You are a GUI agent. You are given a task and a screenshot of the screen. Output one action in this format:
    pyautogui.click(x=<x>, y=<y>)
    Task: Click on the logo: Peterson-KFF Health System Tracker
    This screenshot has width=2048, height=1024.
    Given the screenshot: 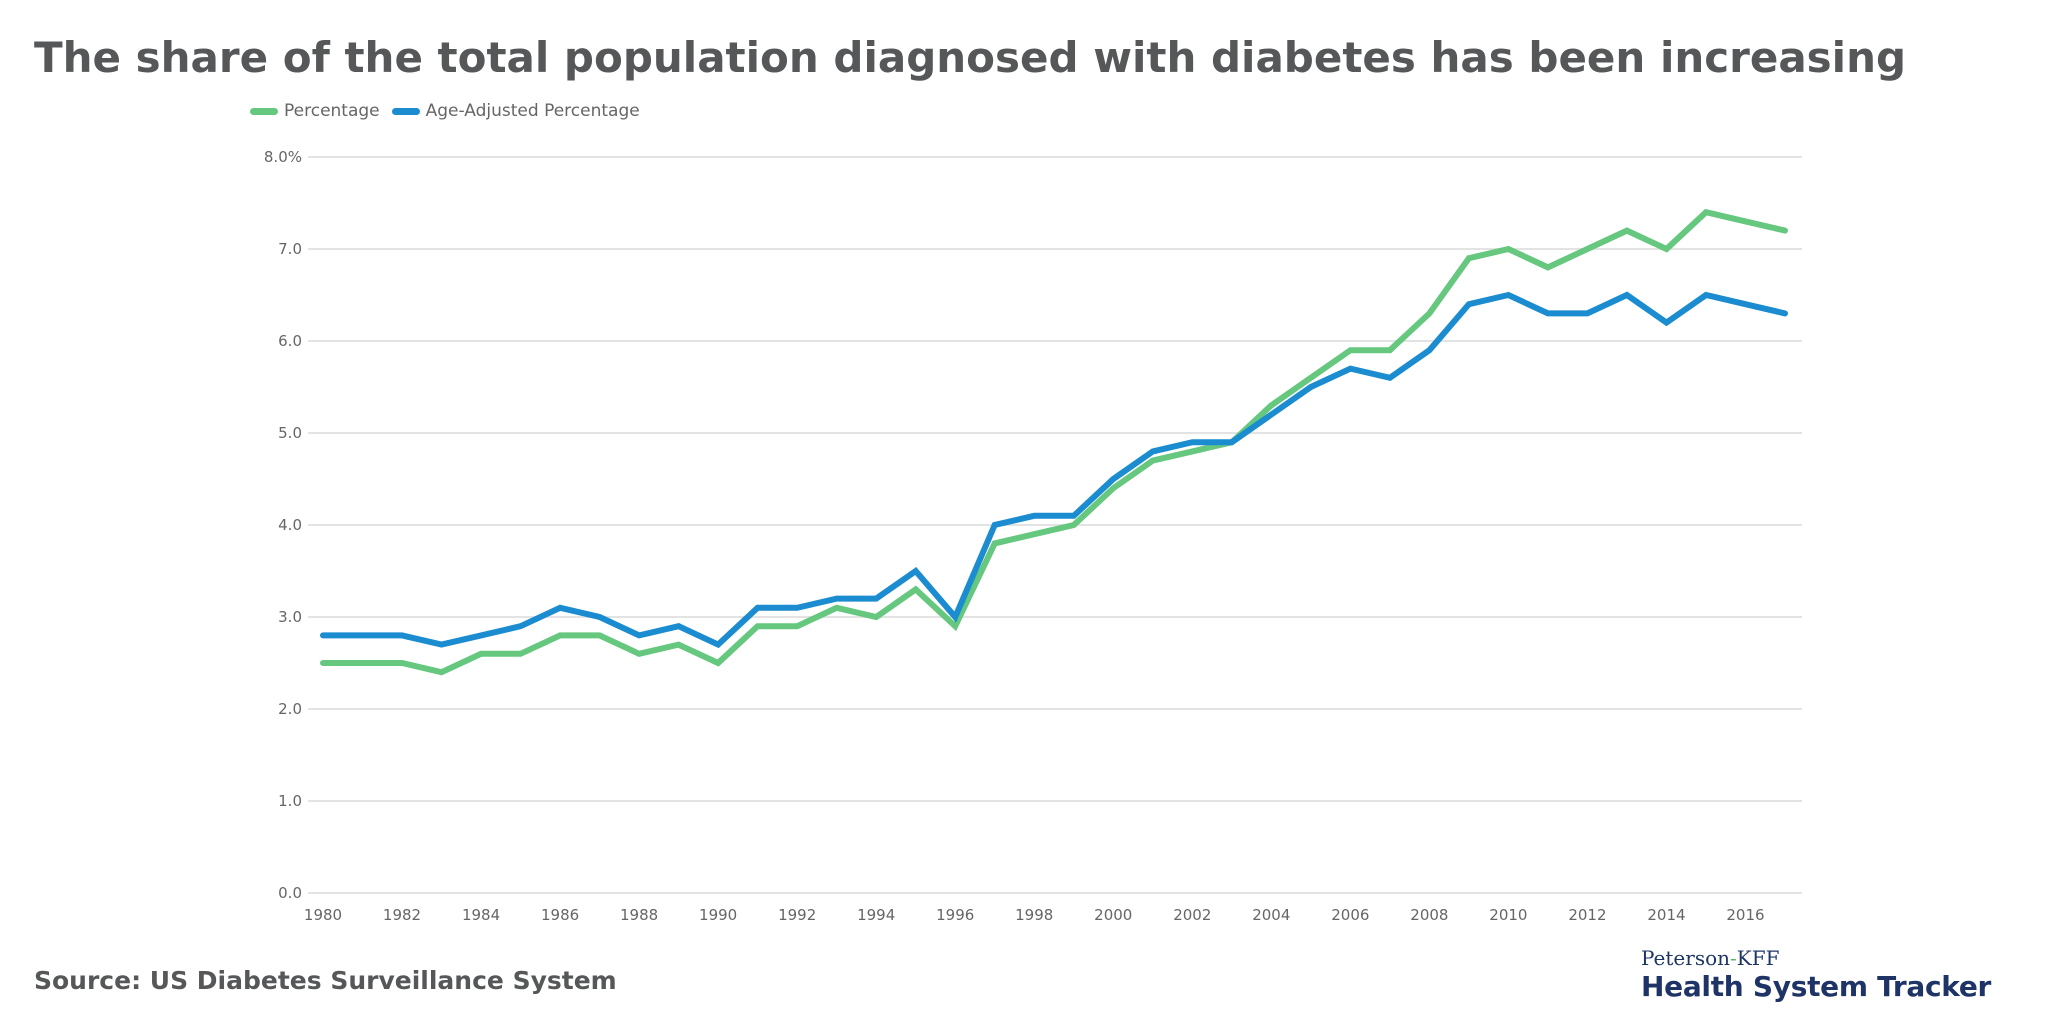 What is the action you would take?
    pyautogui.click(x=1816, y=974)
    